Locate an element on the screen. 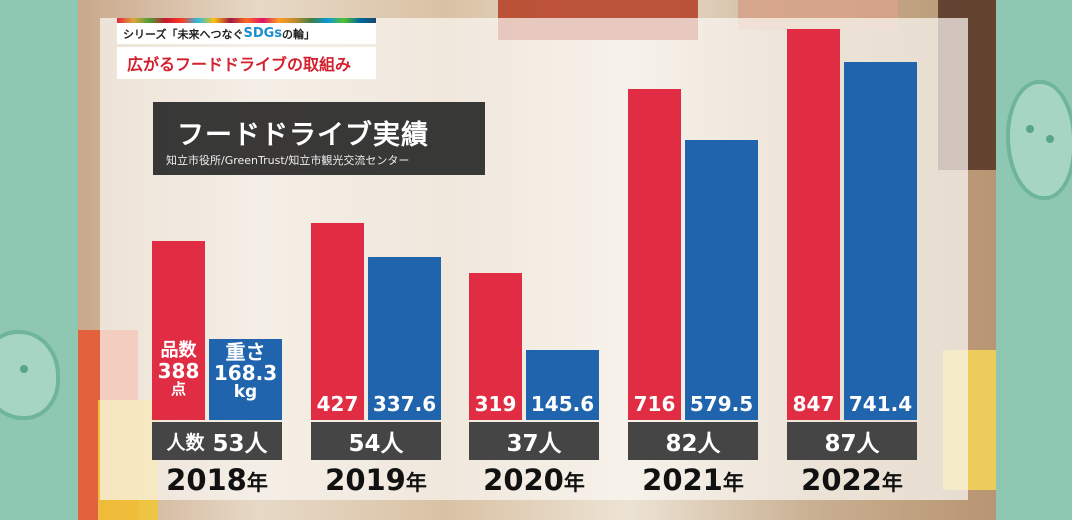 The image size is (1072, 520). people-series-name: 人数 is located at coordinates (185, 442).